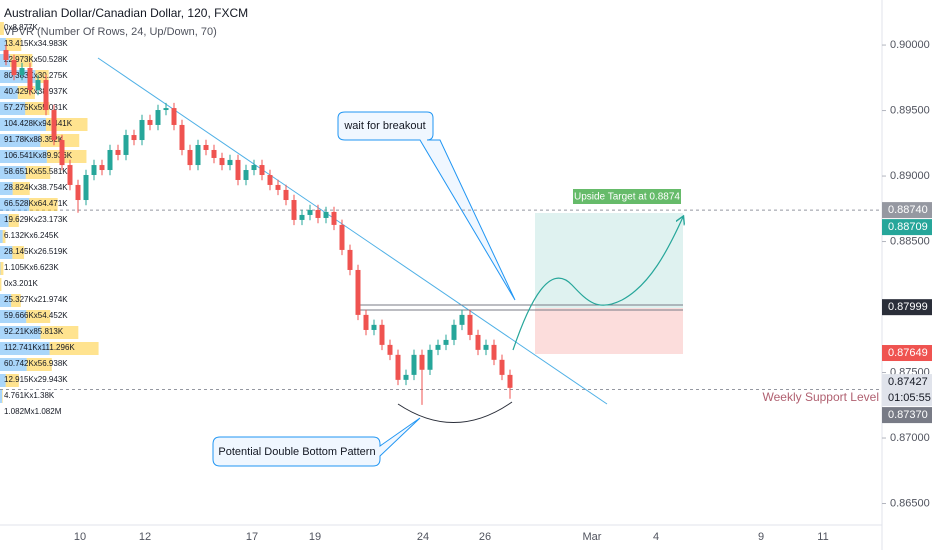 The image size is (932, 550). I want to click on vp-label: 104.428Kx94.441K, so click(38, 123).